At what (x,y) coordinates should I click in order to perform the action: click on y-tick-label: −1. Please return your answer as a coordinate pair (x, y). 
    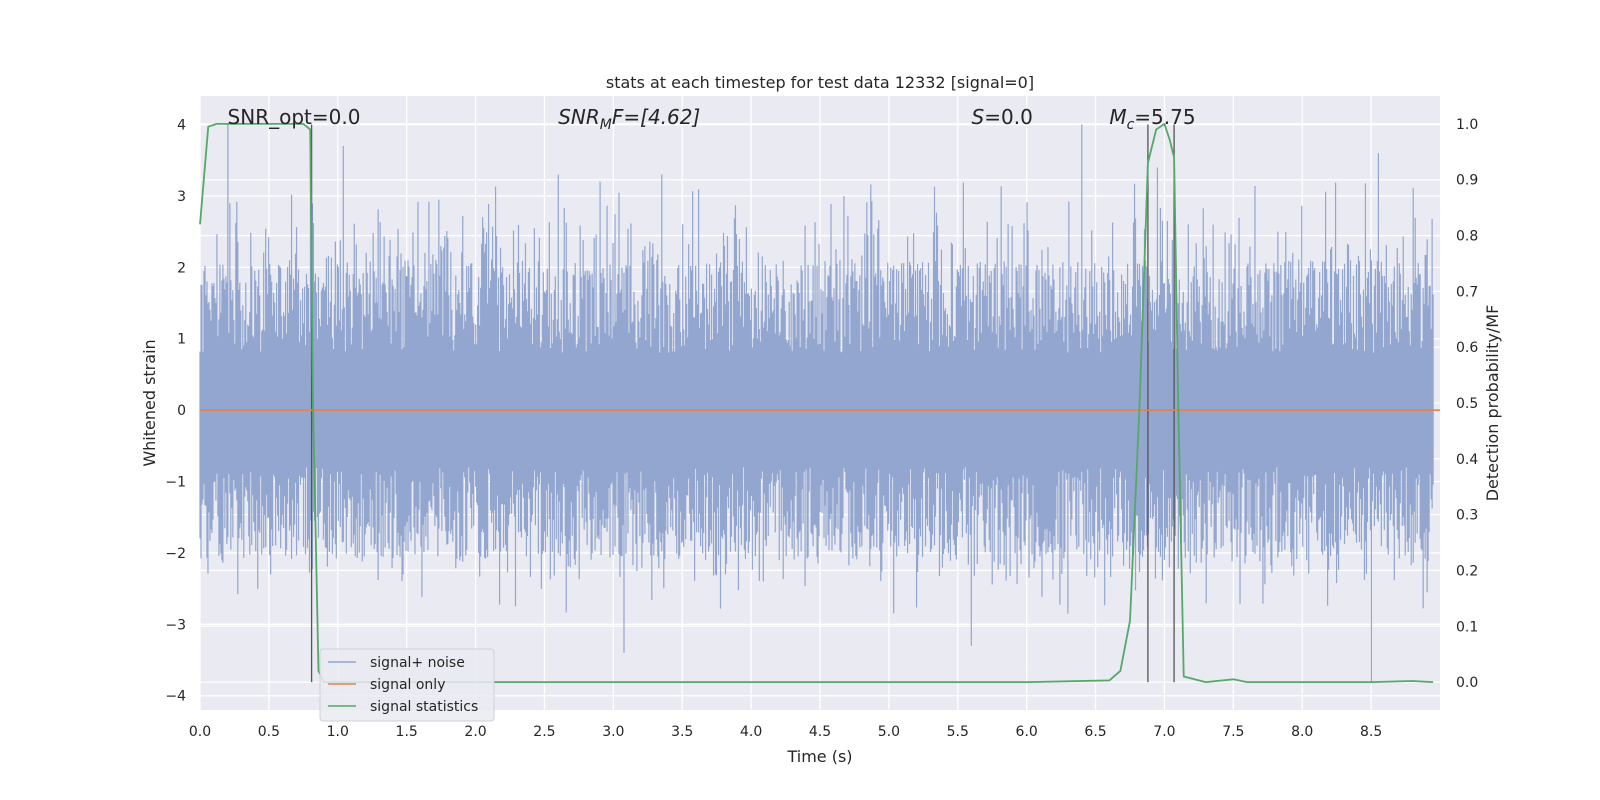
    Looking at the image, I should click on (175, 483).